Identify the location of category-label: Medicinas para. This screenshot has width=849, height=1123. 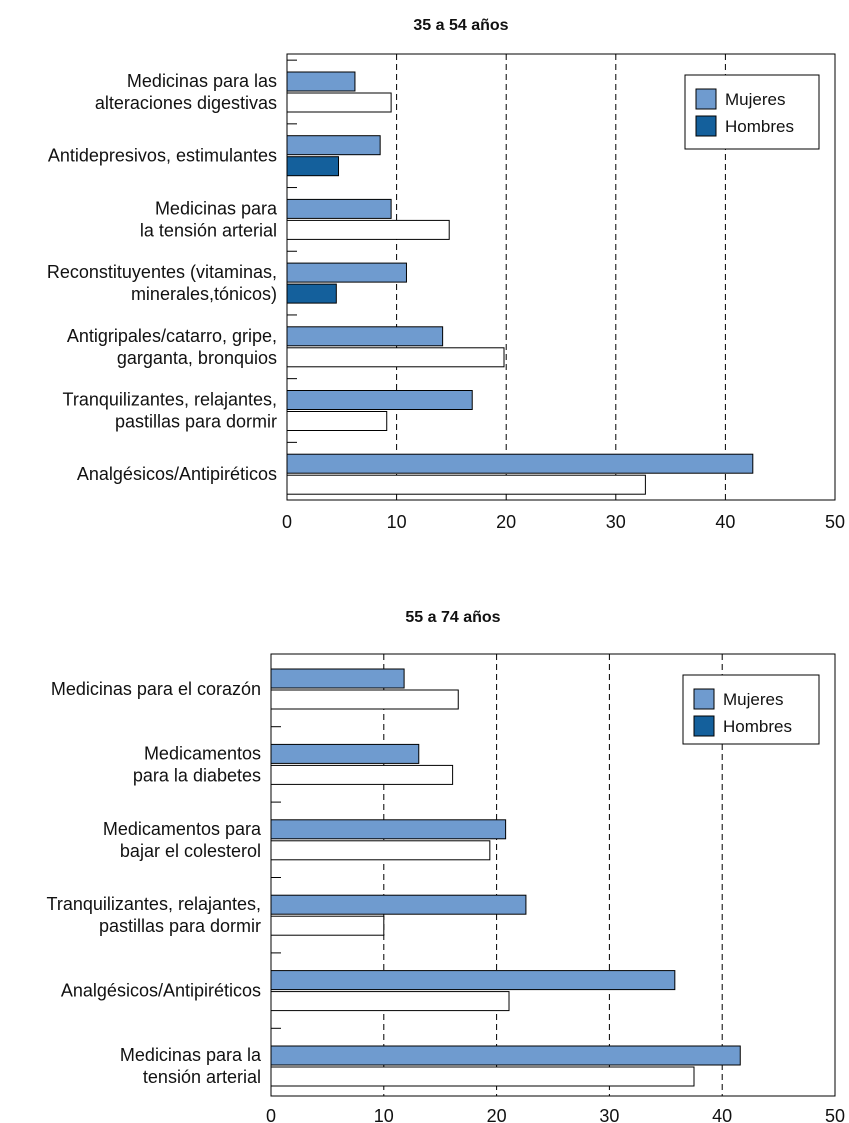
(216, 208).